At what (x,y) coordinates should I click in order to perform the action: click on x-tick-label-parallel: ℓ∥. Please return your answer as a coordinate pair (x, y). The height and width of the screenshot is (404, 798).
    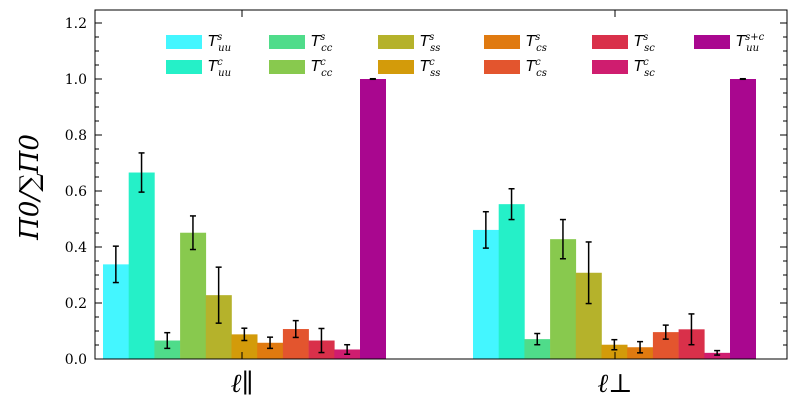
    Looking at the image, I should click on (242, 384).